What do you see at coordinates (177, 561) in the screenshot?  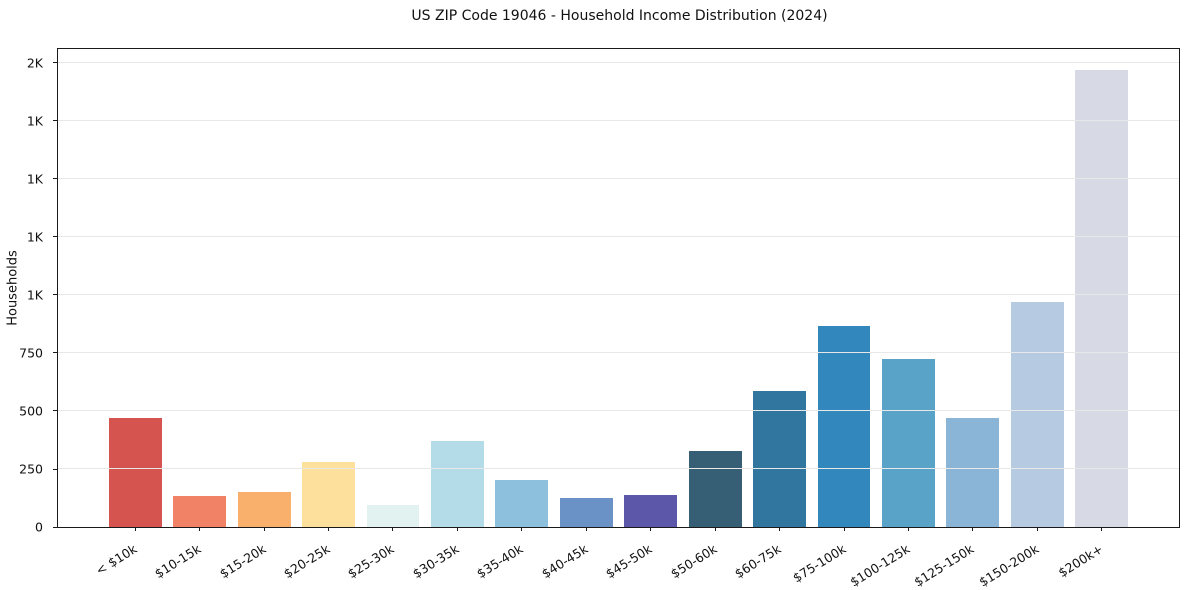 I see `x-tick-label-$10-15k: $10-15k` at bounding box center [177, 561].